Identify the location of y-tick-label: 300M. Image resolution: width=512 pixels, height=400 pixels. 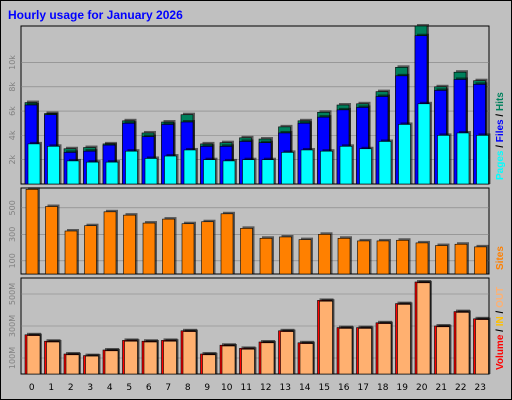
(12, 326).